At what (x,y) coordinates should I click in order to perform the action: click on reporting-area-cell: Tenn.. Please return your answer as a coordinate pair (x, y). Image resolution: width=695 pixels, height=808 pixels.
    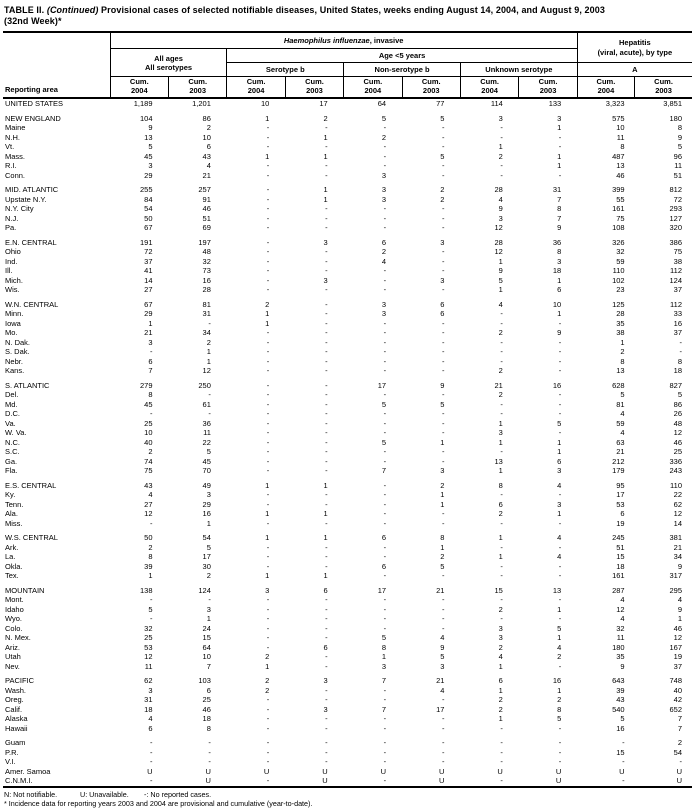
    Looking at the image, I should click on (14, 504).